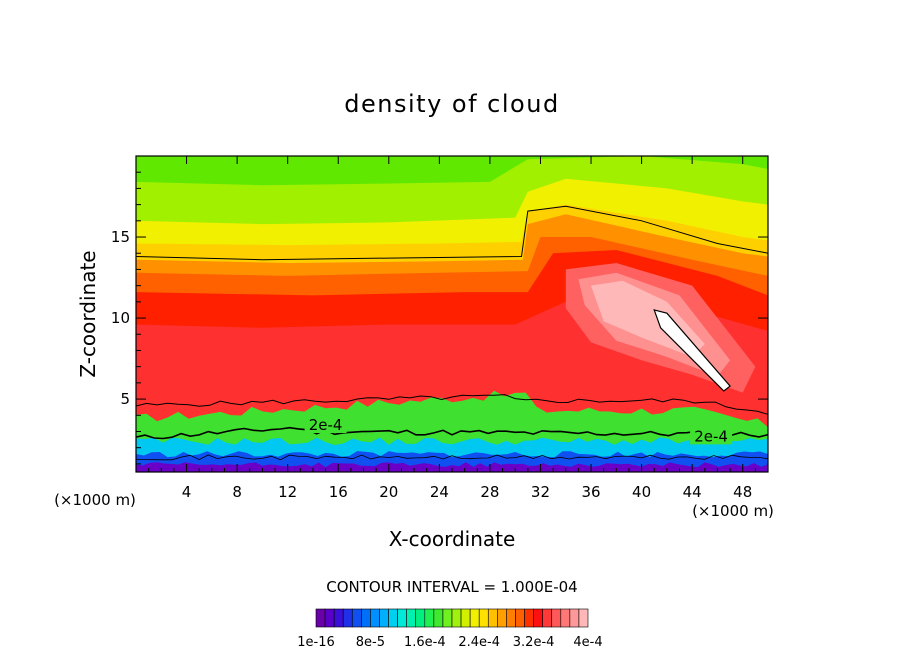 This screenshot has width=904, height=654. I want to click on x-tick-label: 28, so click(489, 492).